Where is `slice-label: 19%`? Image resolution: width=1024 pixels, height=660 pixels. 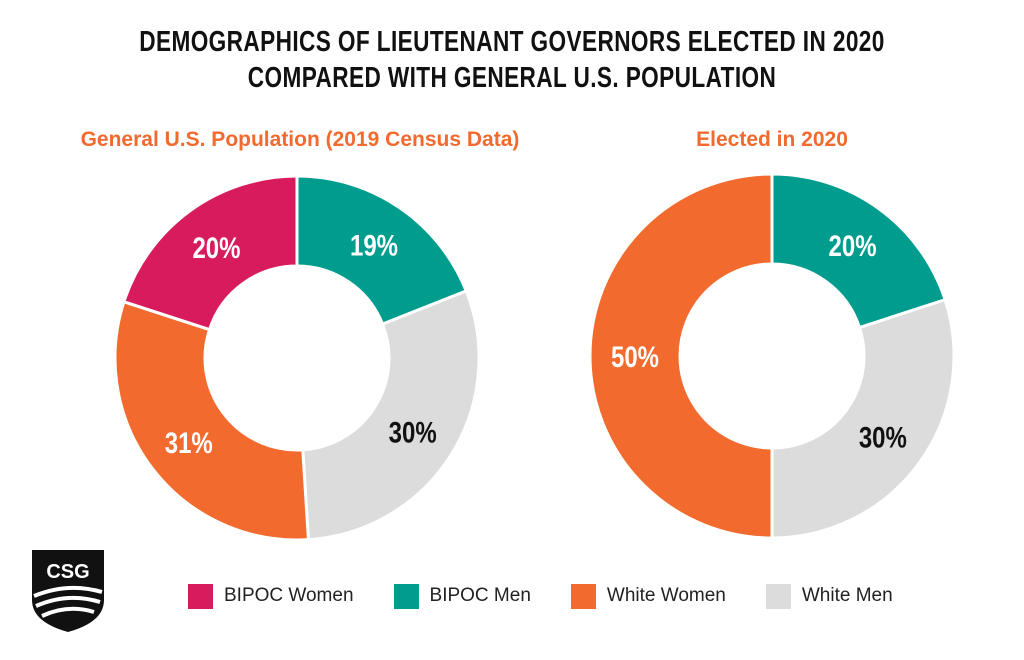 slice-label: 19% is located at coordinates (374, 245).